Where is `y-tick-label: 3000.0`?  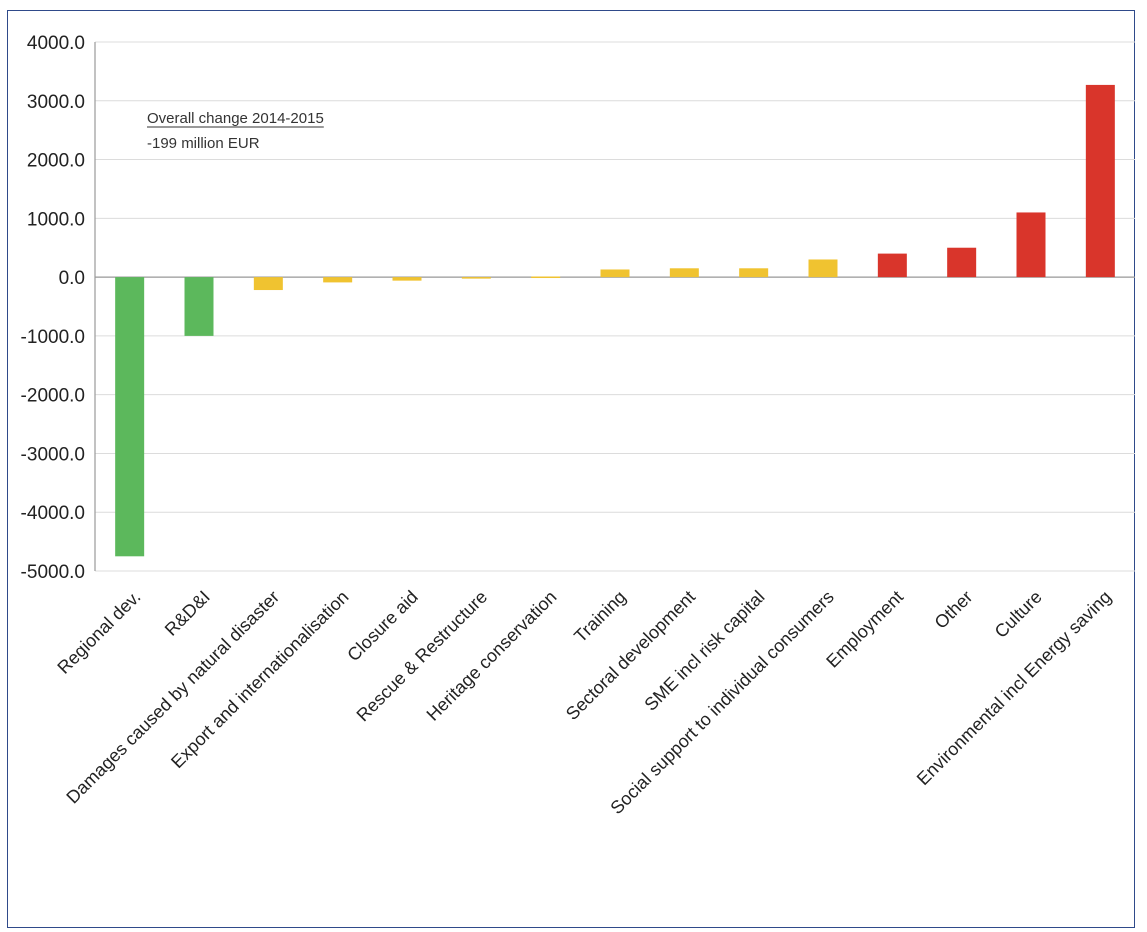
y-tick-label: 3000.0 is located at coordinates (56, 102).